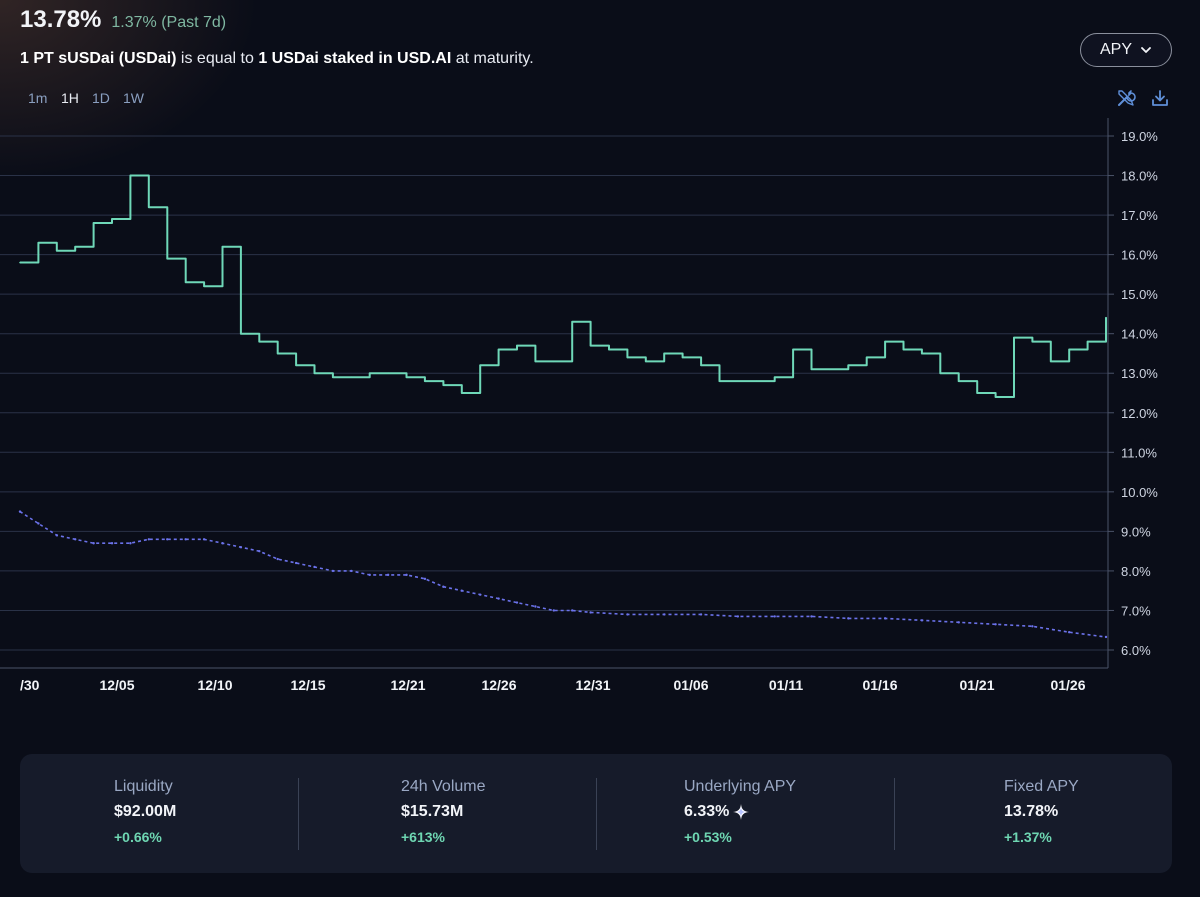 This screenshot has height=897, width=1200. Describe the element at coordinates (298, 814) in the screenshot. I see `stat-divider` at that location.